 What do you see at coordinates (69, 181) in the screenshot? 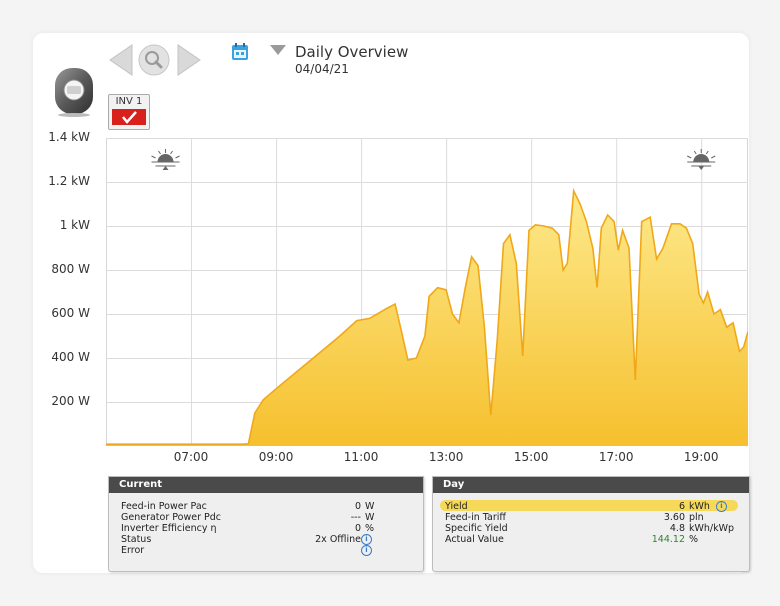
I see `y-tick-label: 1.2 kW` at bounding box center [69, 181].